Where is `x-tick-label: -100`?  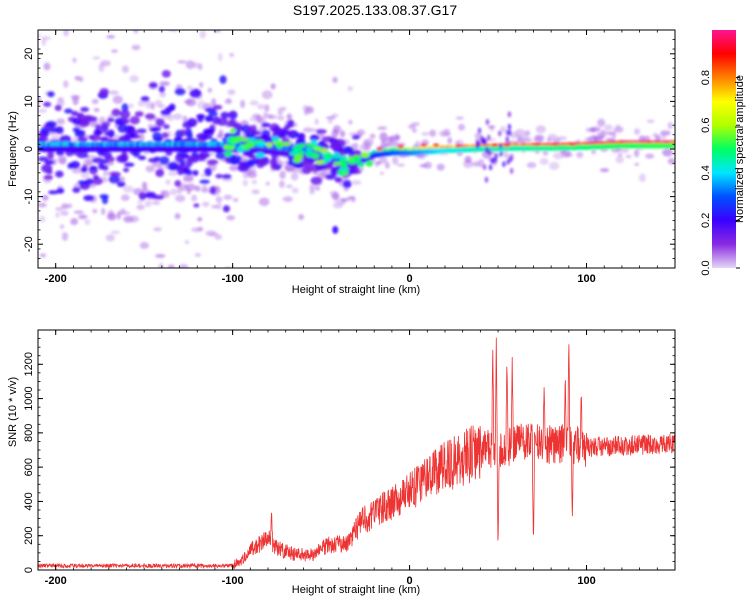
x-tick-label: -100 is located at coordinates (233, 581).